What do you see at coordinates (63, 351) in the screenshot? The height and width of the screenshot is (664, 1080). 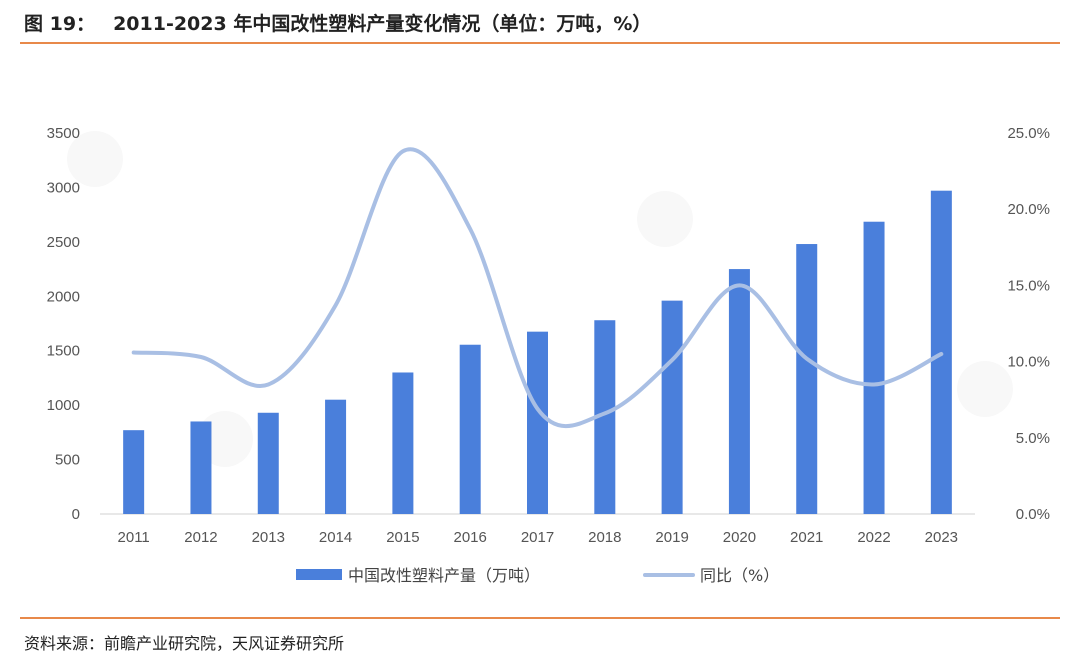 I see `left-axis-tick-label: 1500` at bounding box center [63, 351].